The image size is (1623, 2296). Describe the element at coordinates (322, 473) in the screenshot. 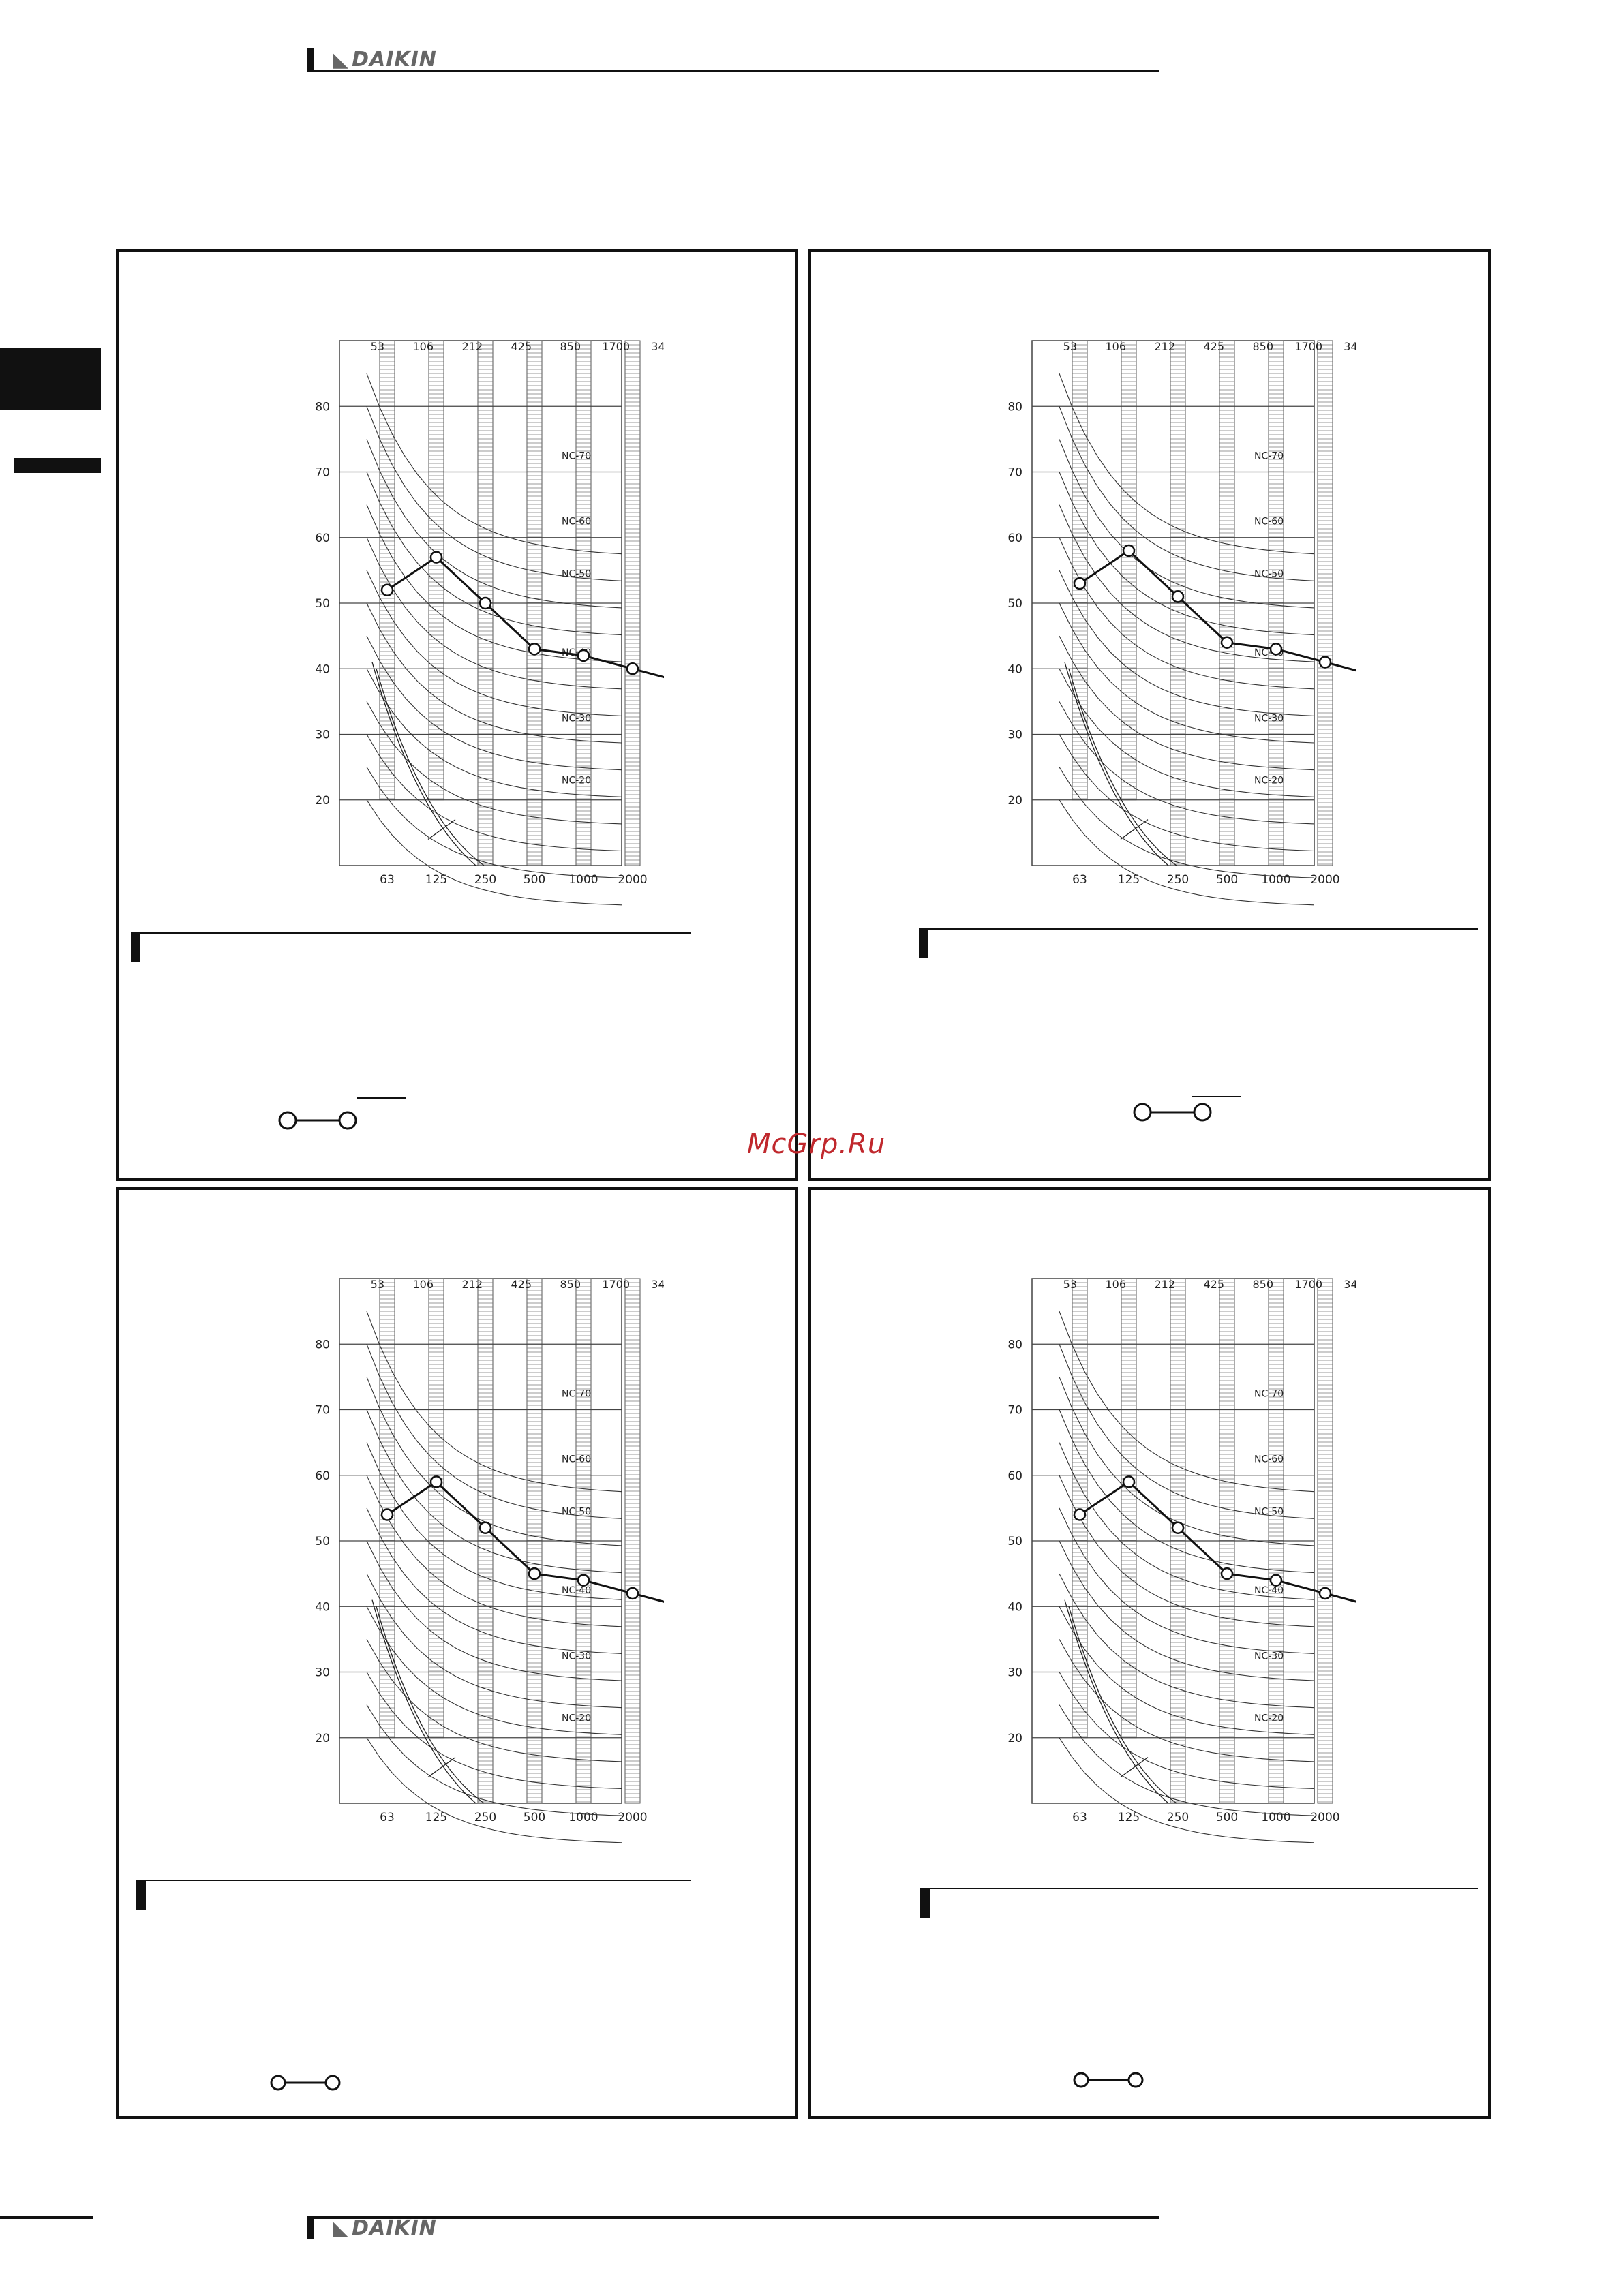

I see `y-tick-label: 70` at that location.